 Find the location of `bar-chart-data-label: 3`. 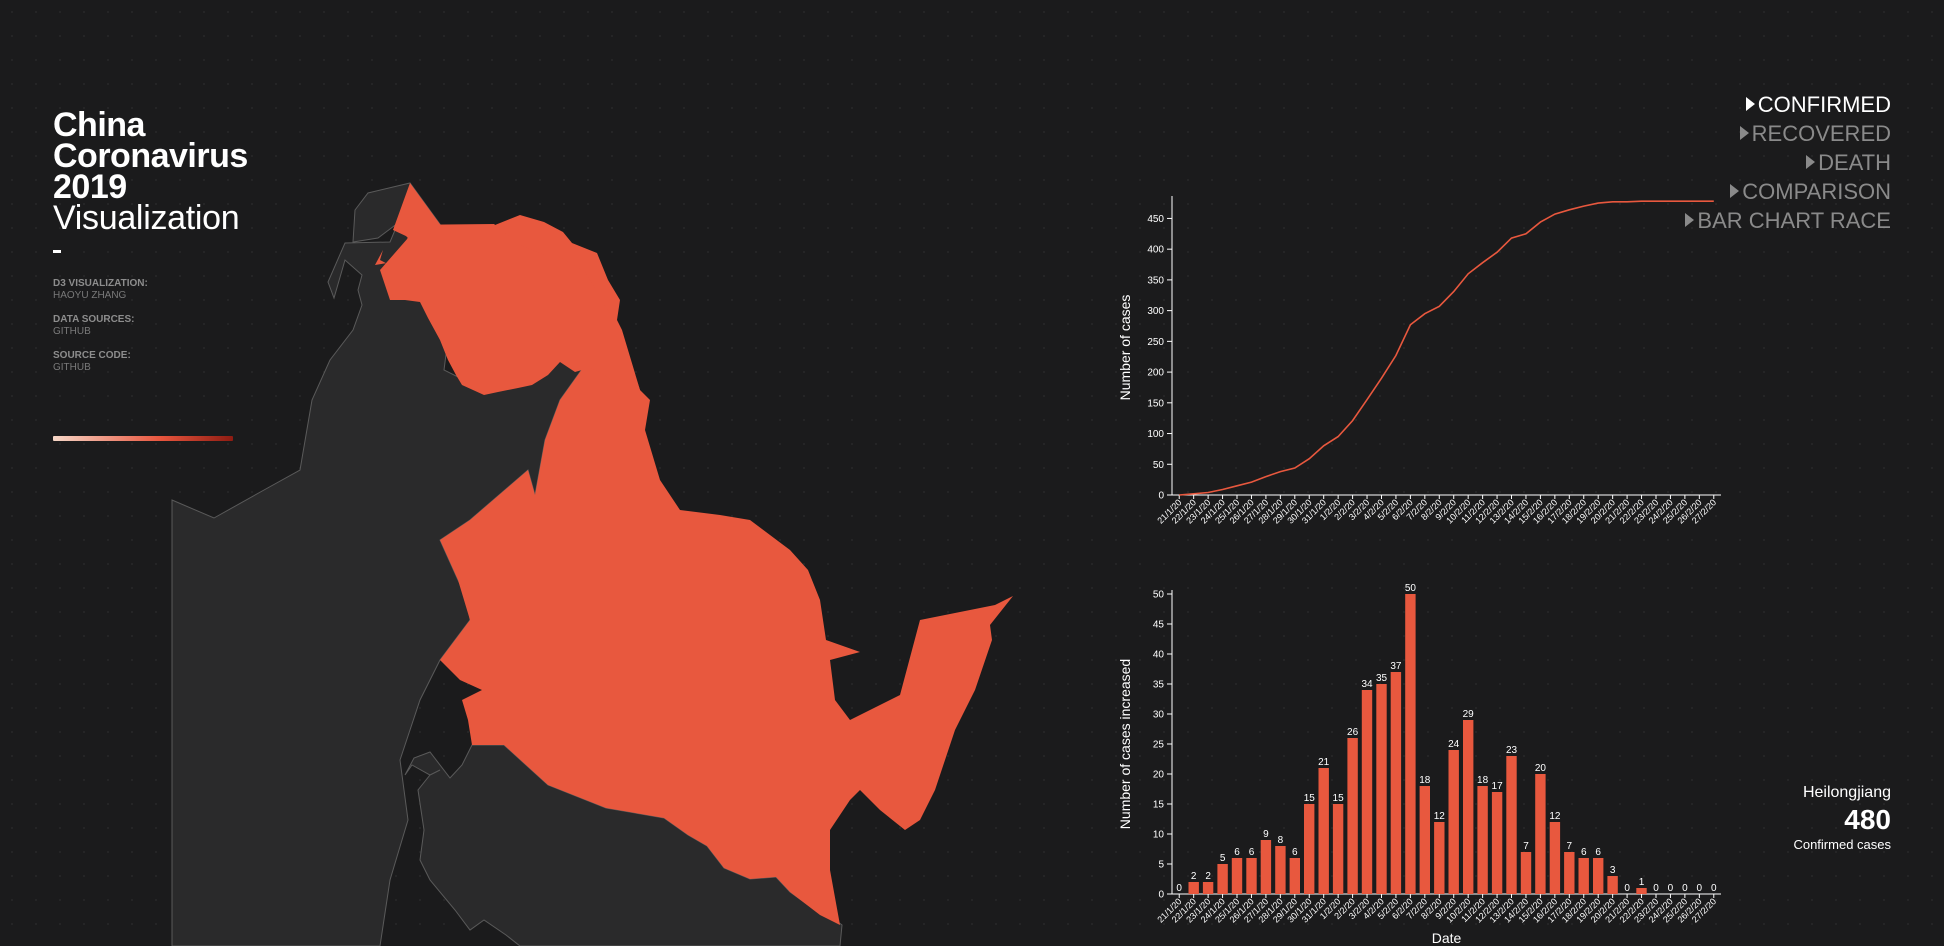

bar-chart-data-label: 3 is located at coordinates (1613, 870).